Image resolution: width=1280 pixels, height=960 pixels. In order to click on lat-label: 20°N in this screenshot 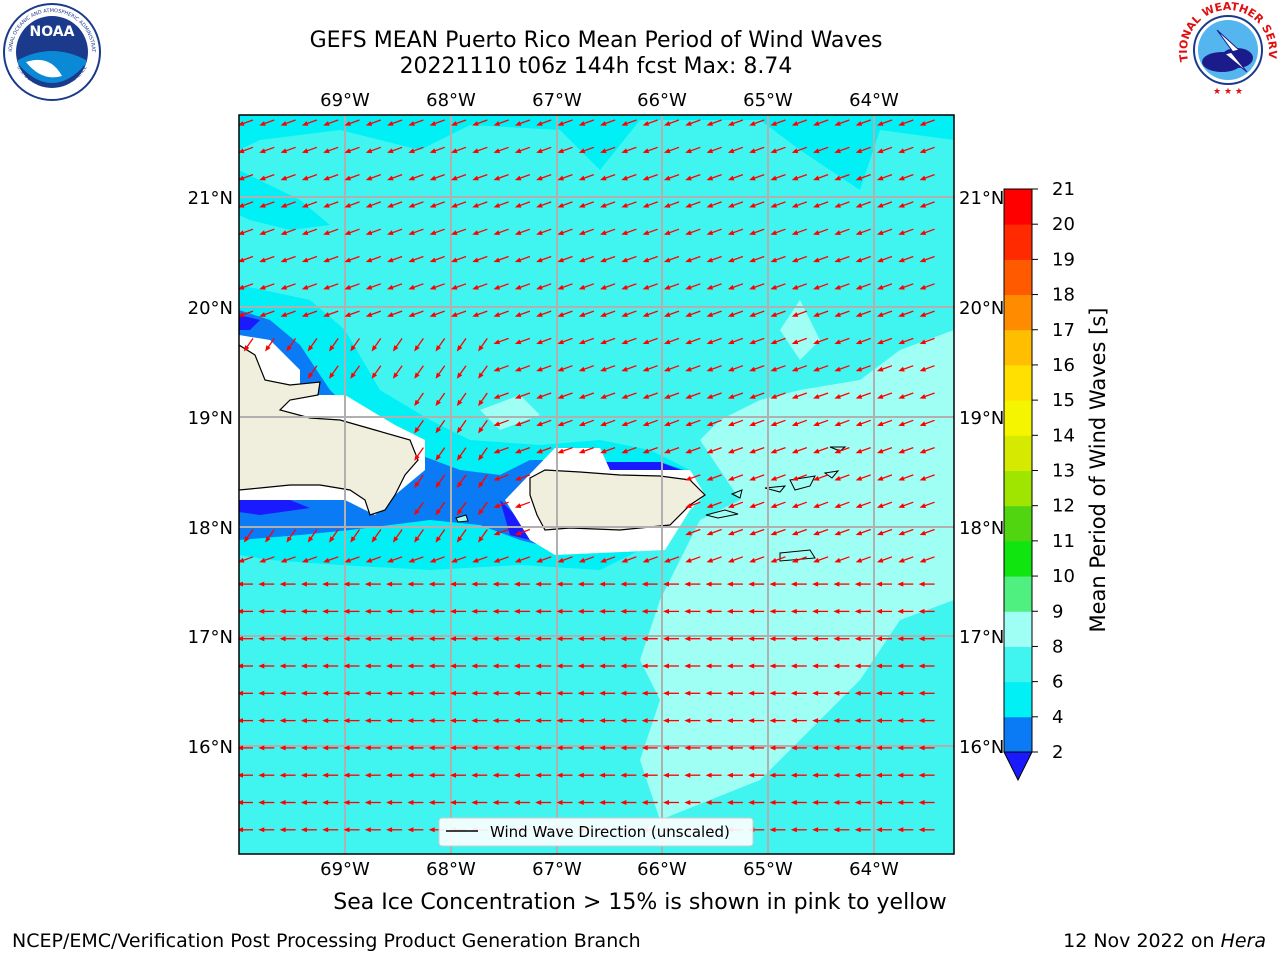, I will do `click(210, 308)`.